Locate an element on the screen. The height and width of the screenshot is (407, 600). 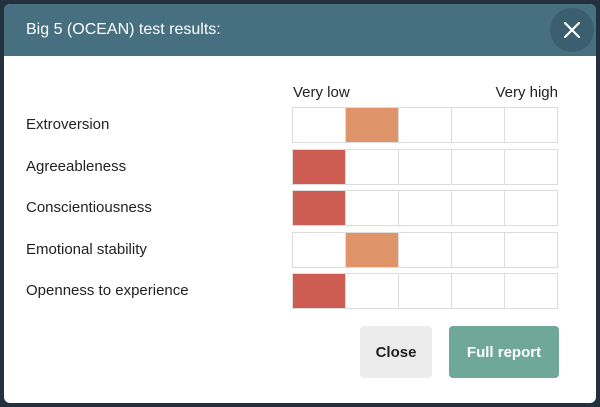
trait-label: Openness to experience is located at coordinates (107, 290).